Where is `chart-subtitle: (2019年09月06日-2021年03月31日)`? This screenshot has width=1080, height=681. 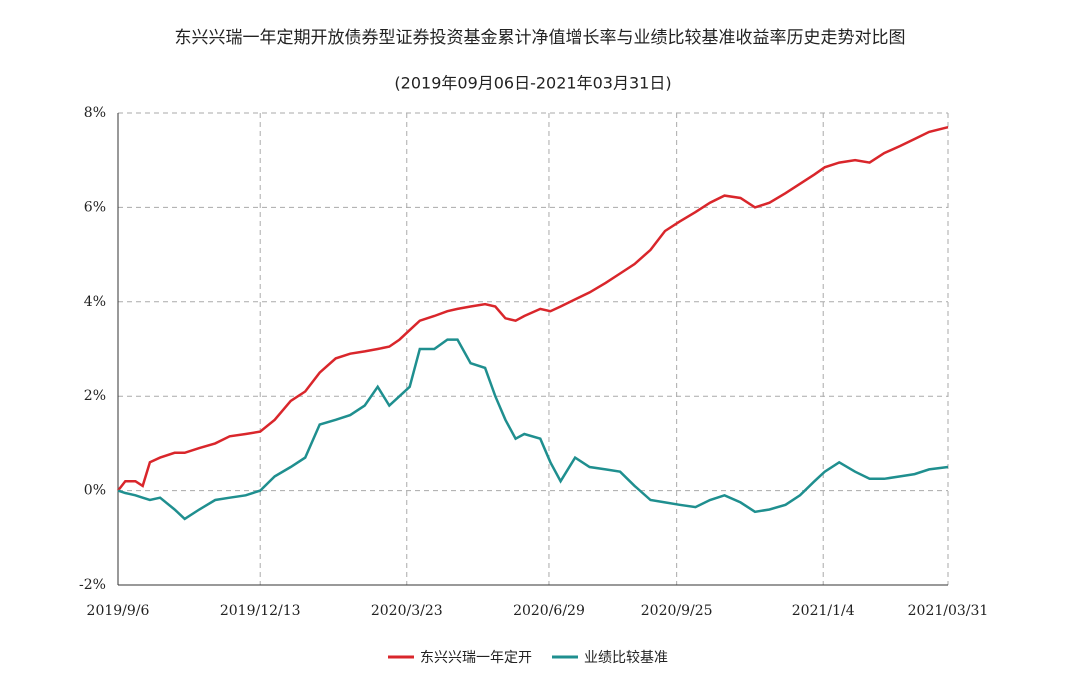
chart-subtitle: (2019年09月06日-2021年03月31日) is located at coordinates (532, 83).